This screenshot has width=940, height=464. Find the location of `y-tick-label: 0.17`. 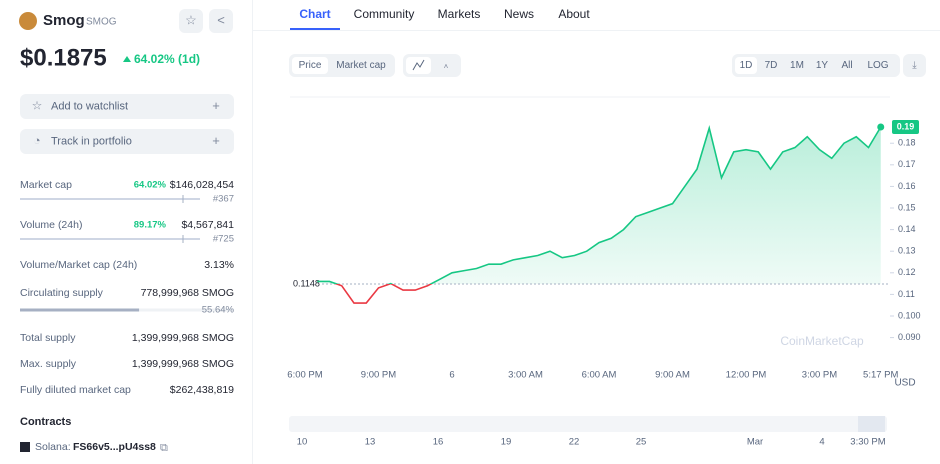

y-tick-label: 0.17 is located at coordinates (907, 164).